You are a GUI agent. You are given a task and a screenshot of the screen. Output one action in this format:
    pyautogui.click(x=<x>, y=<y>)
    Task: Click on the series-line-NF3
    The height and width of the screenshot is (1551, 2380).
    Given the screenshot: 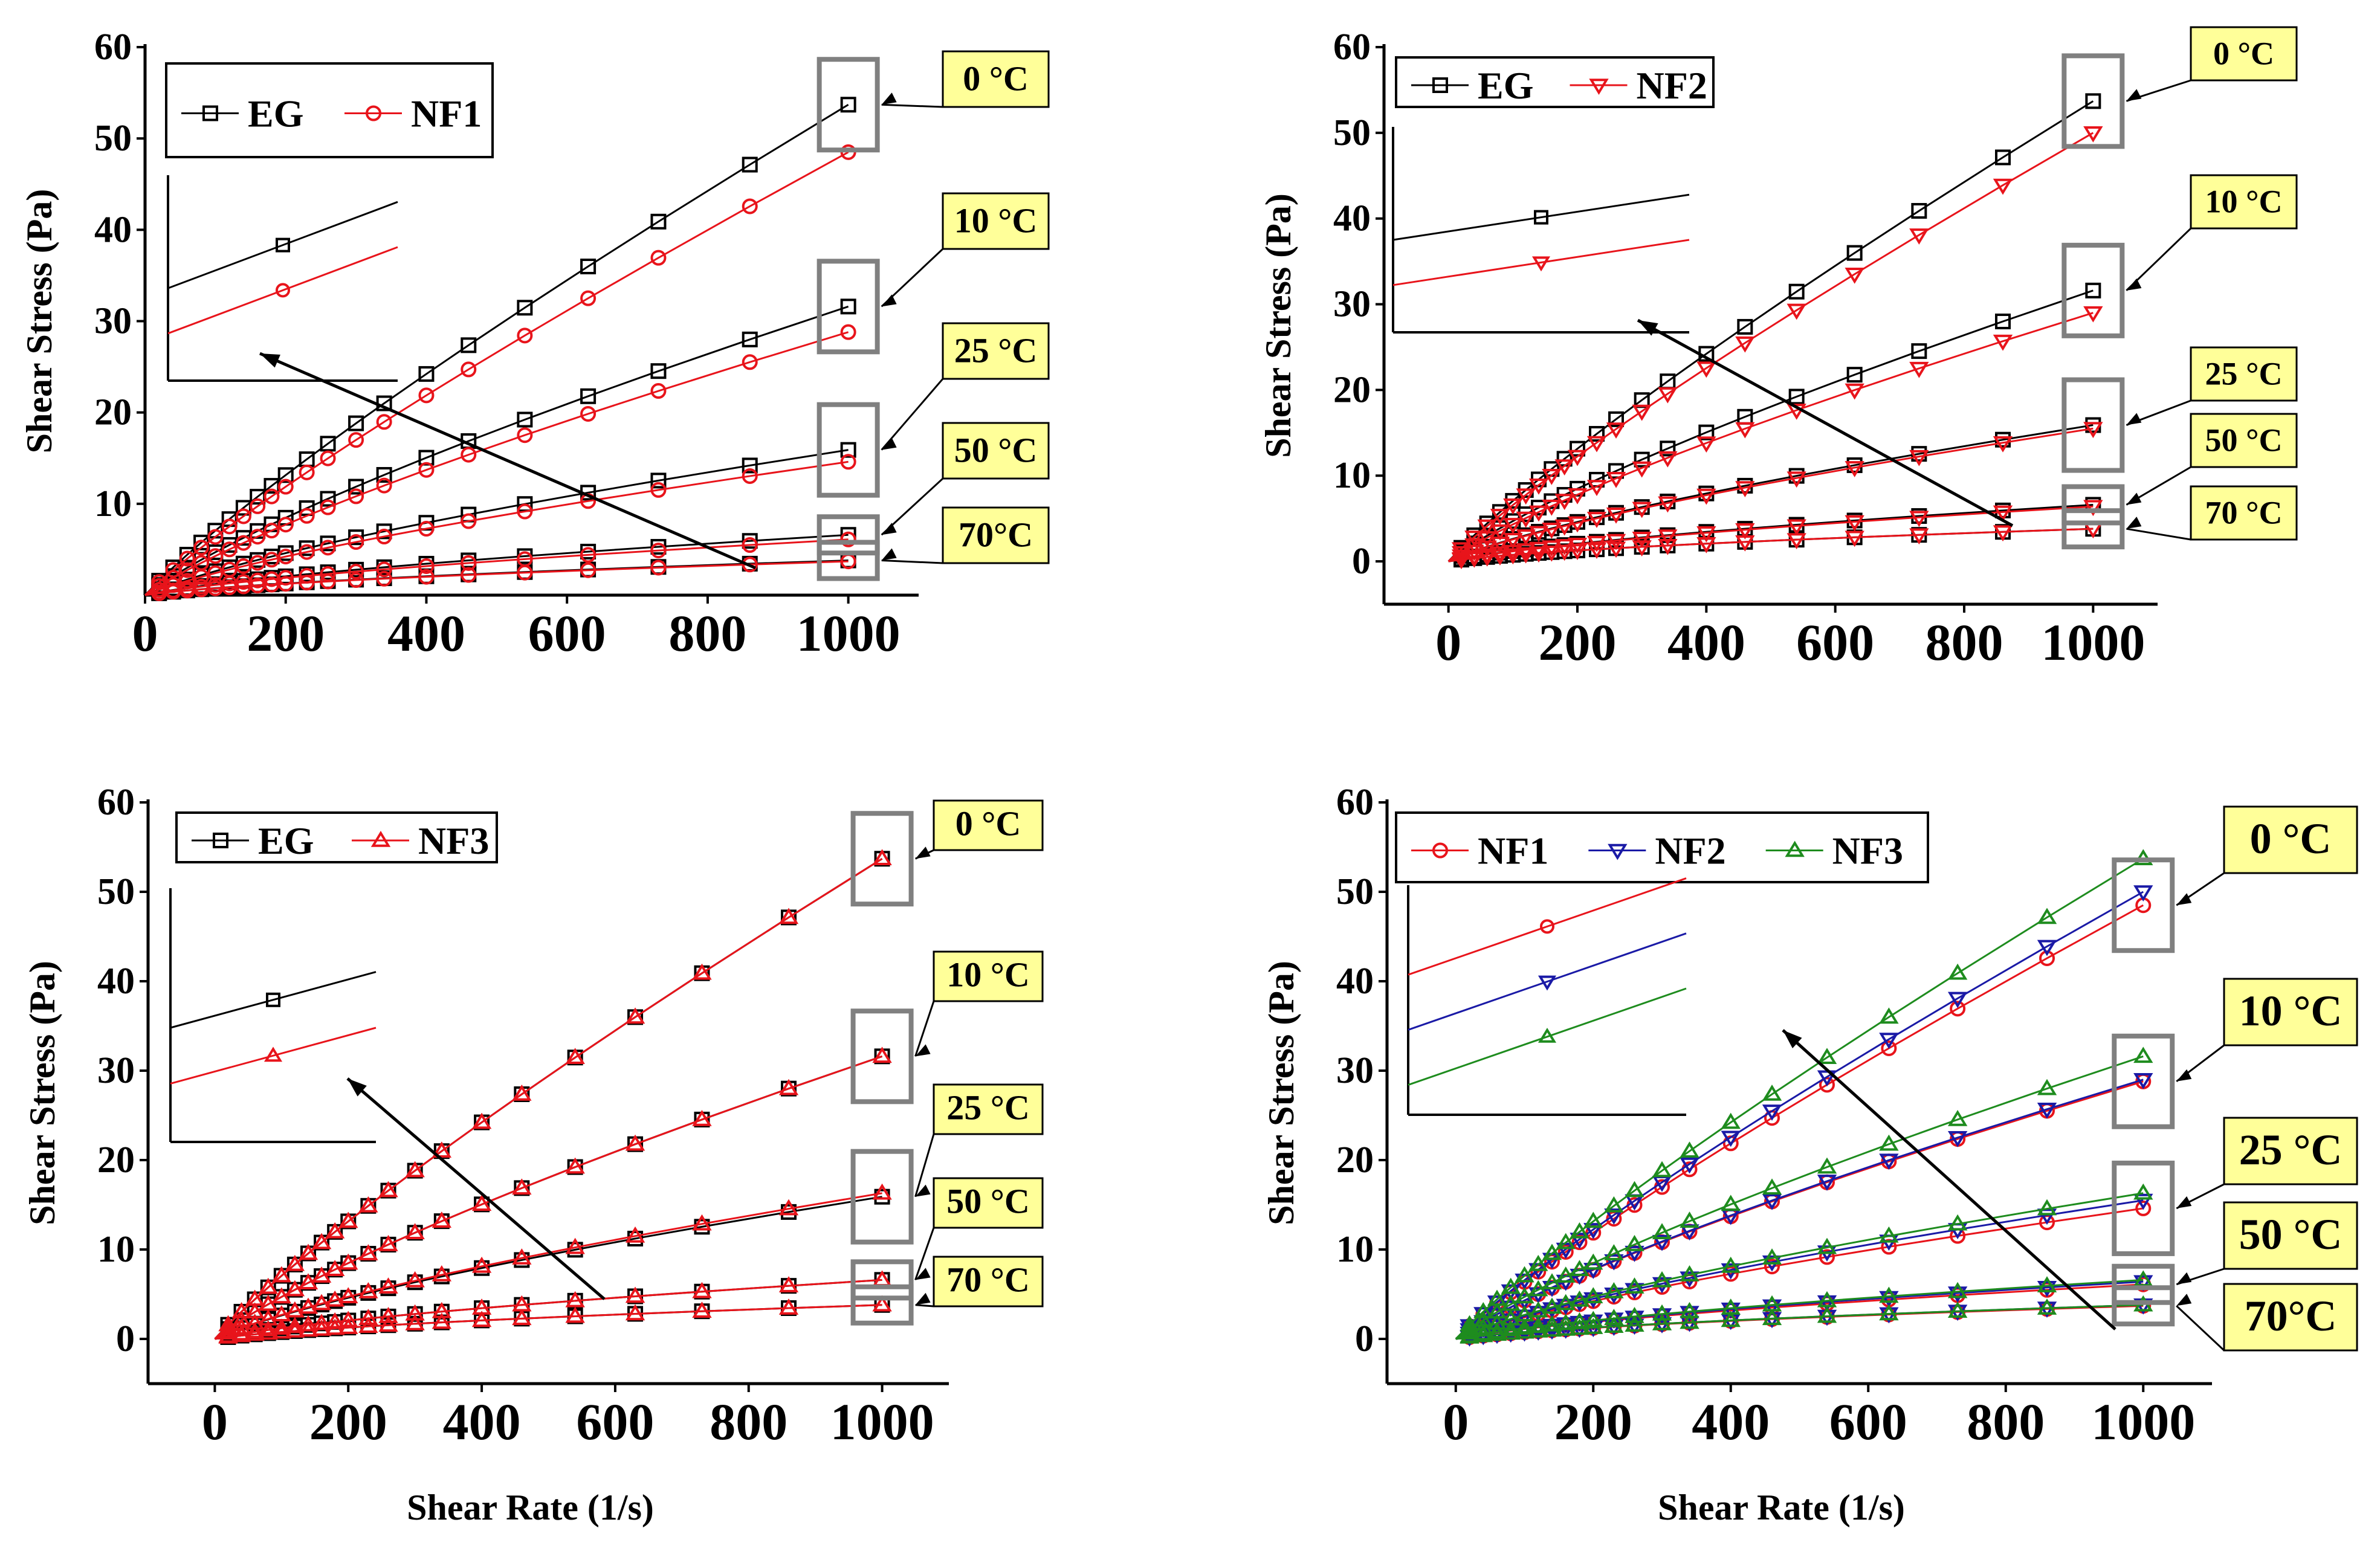 What is the action you would take?
    pyautogui.click(x=548, y=1322)
    